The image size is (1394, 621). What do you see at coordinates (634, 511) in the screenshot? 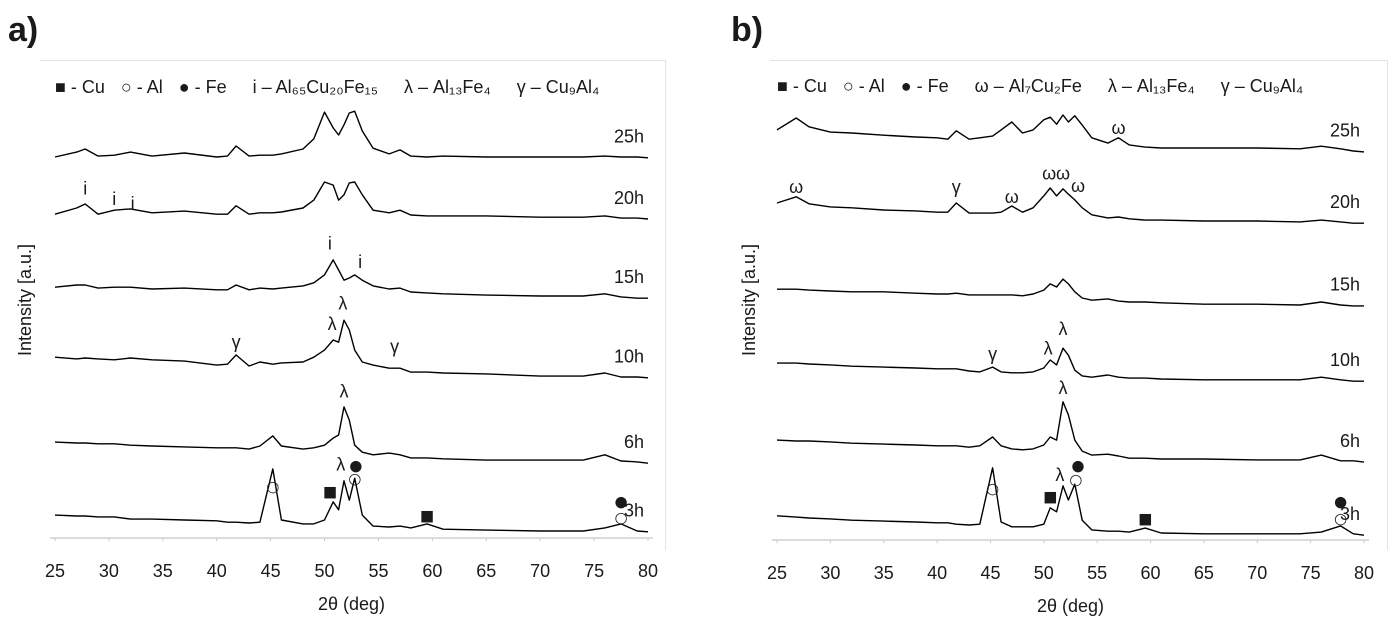
I see `series-label: 3h` at bounding box center [634, 511].